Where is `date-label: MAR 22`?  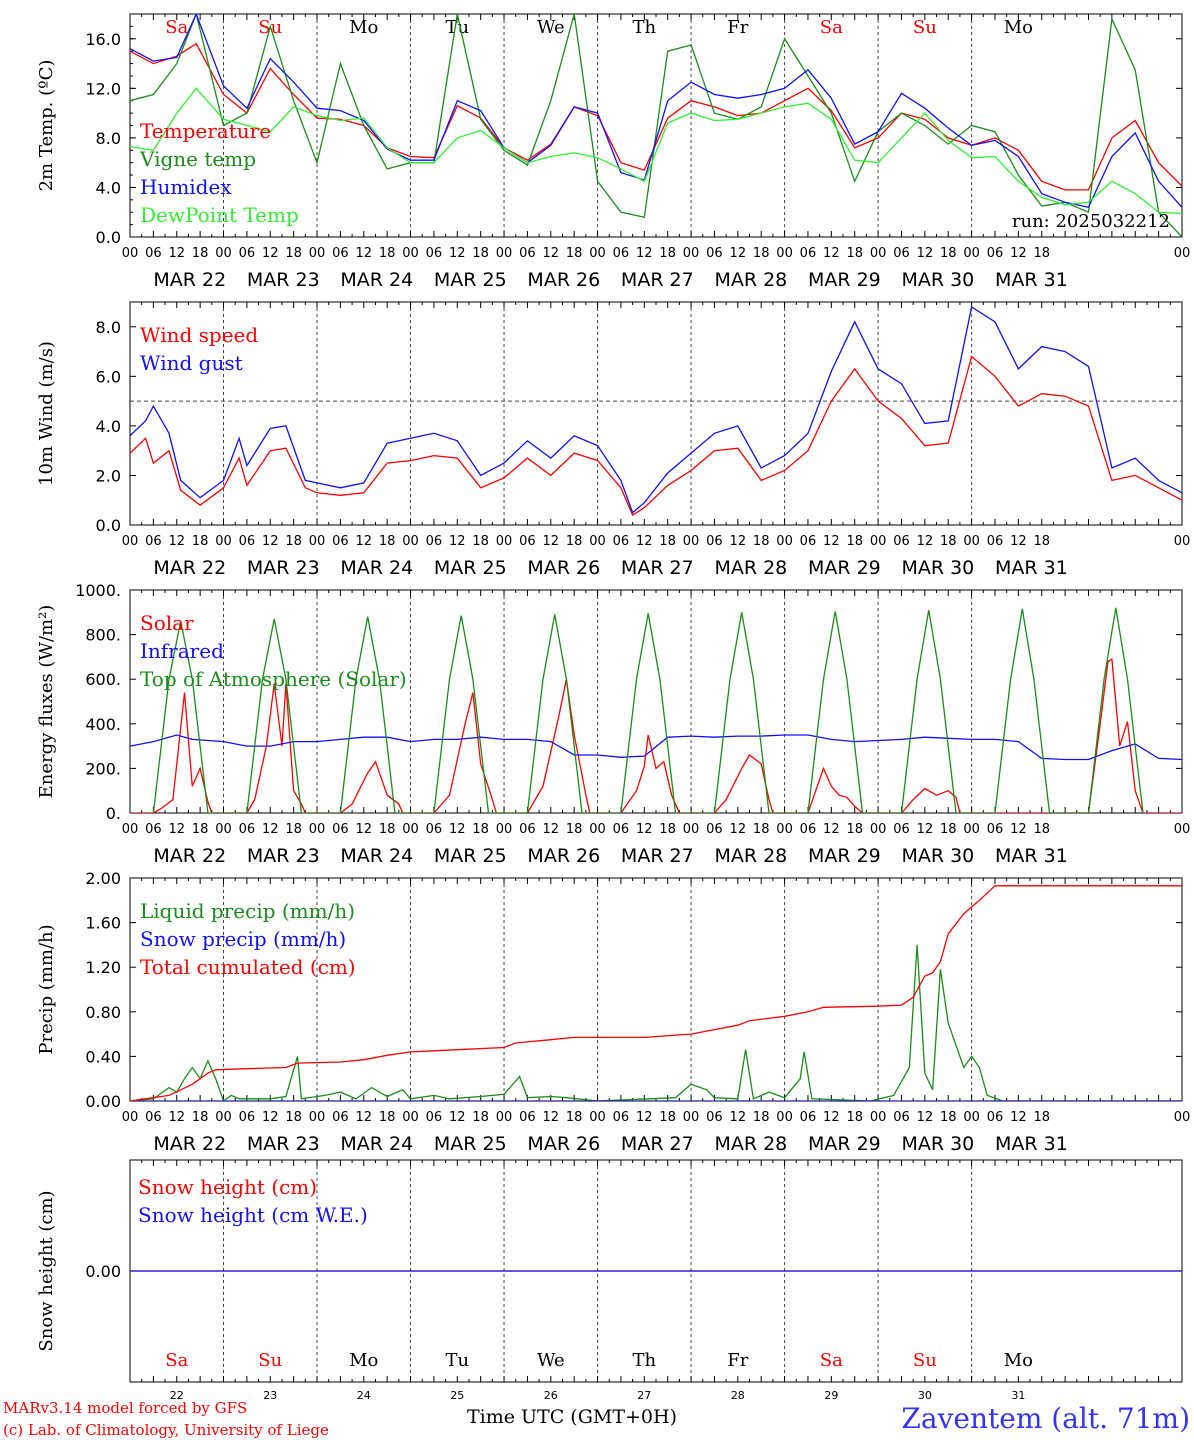
date-label: MAR 22 is located at coordinates (189, 568).